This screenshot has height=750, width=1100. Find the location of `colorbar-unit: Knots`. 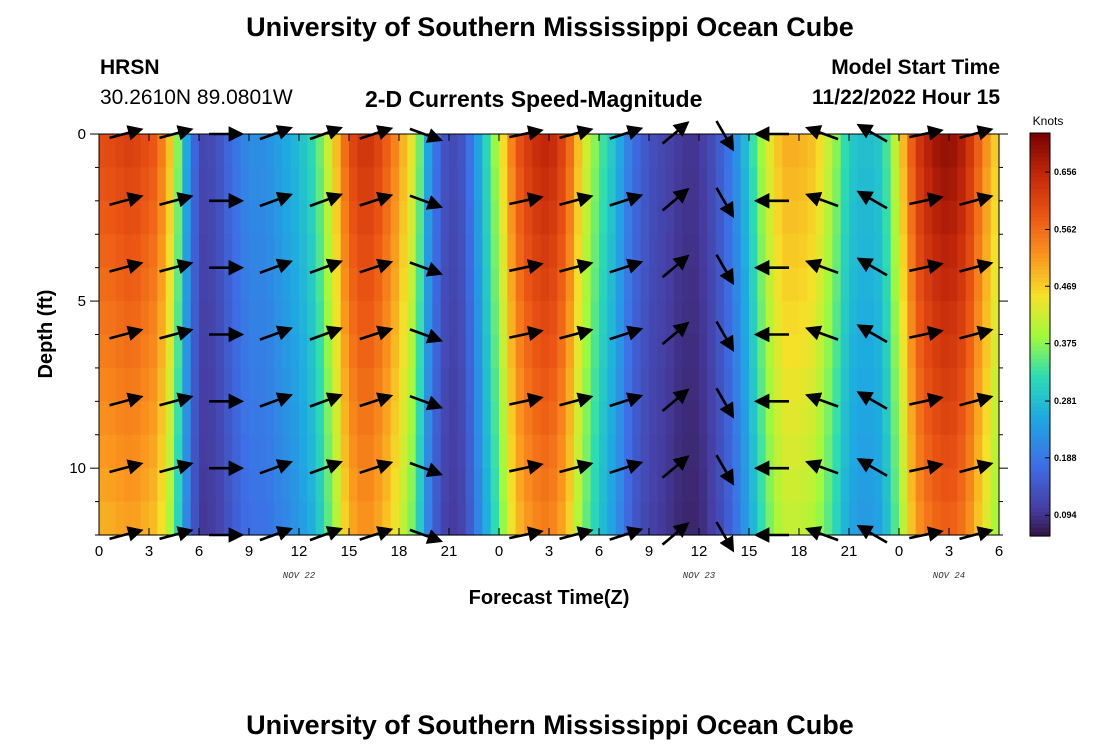

colorbar-unit: Knots is located at coordinates (1048, 121).